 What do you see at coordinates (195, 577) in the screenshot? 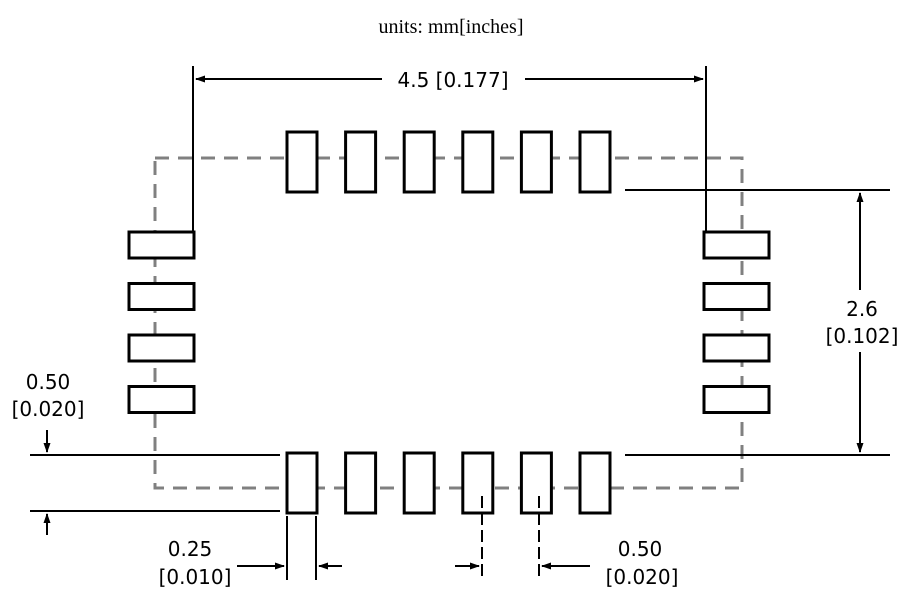
I see `pad-width-label-in: [0.010]` at bounding box center [195, 577].